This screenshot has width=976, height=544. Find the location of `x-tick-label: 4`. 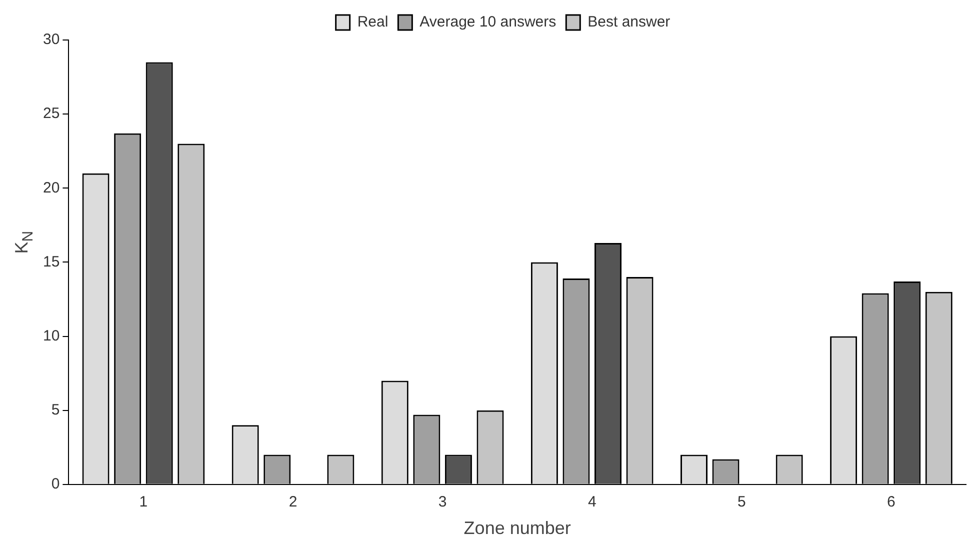

x-tick-label: 4 is located at coordinates (592, 502).